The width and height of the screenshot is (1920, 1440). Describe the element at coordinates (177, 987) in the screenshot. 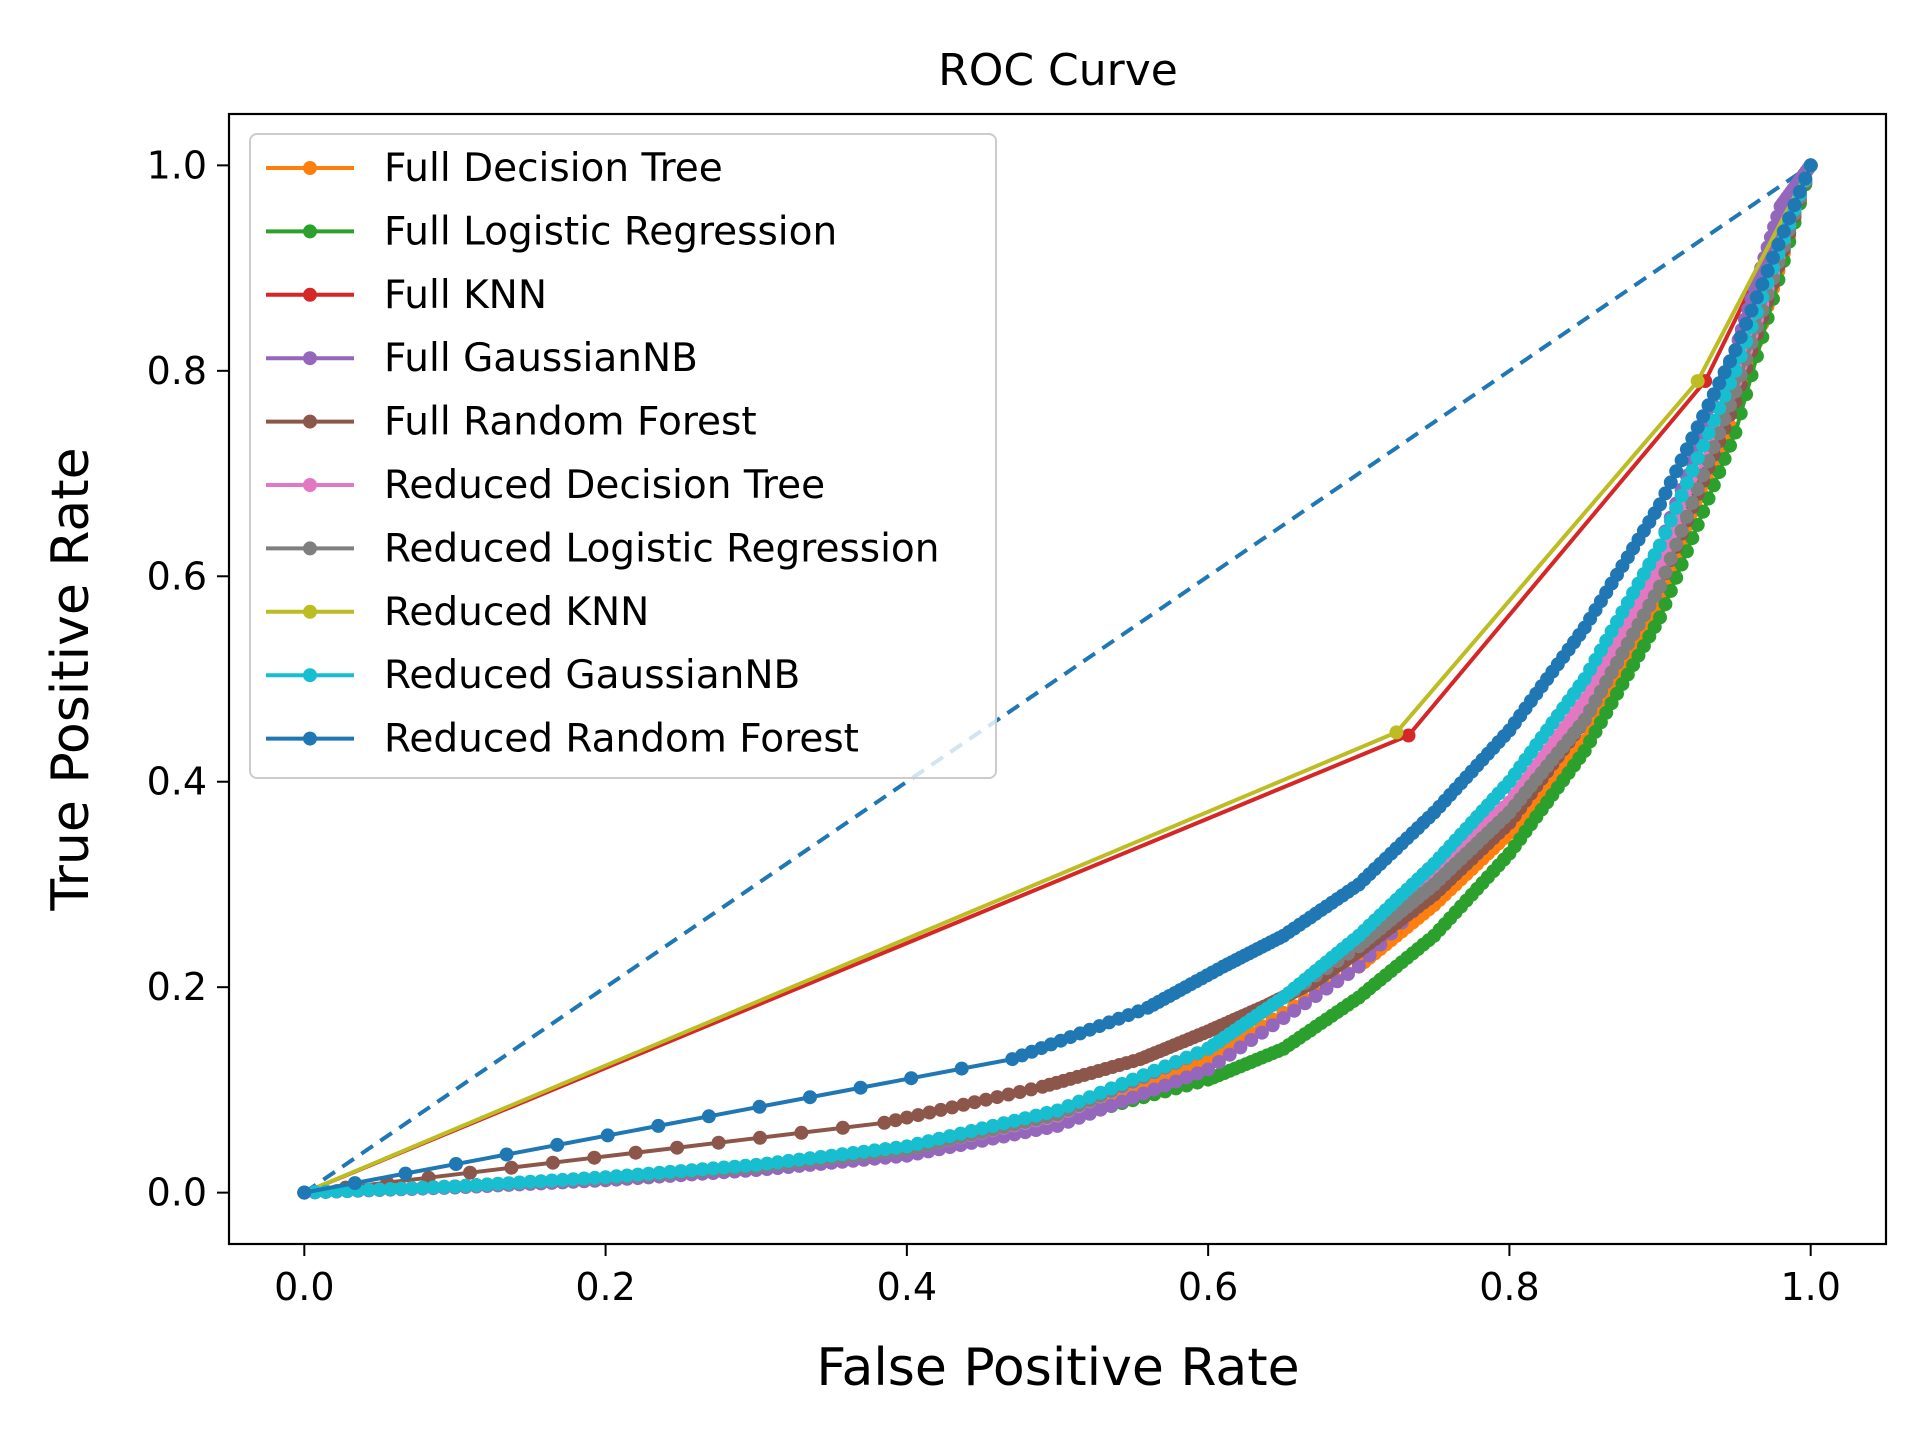

I see `y-tick-label: 0.2` at that location.